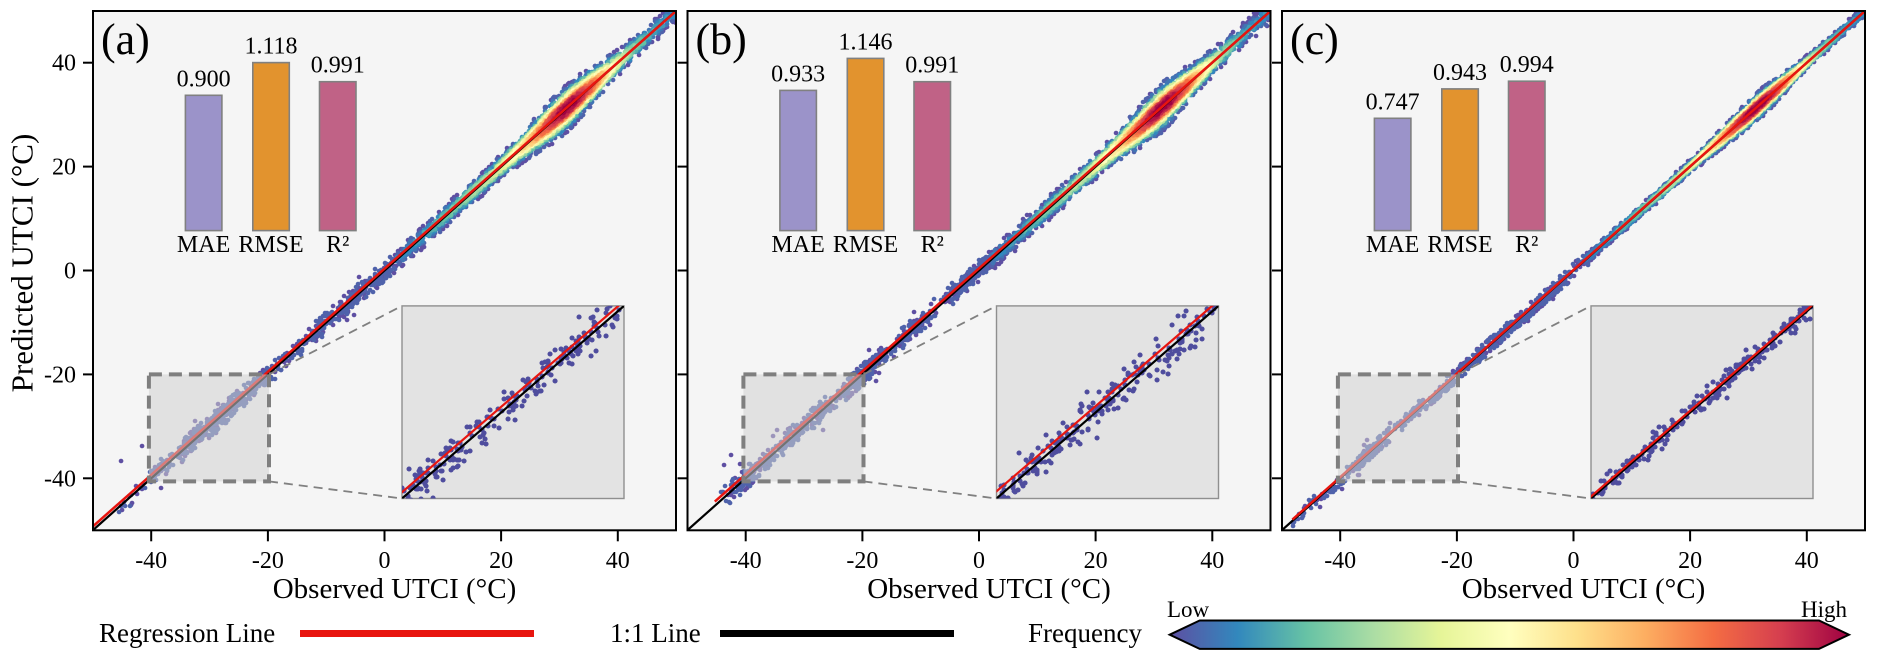 The height and width of the screenshot is (664, 1883). What do you see at coordinates (1527, 65) in the screenshot?
I see `svg-text: 0.994` at bounding box center [1527, 65].